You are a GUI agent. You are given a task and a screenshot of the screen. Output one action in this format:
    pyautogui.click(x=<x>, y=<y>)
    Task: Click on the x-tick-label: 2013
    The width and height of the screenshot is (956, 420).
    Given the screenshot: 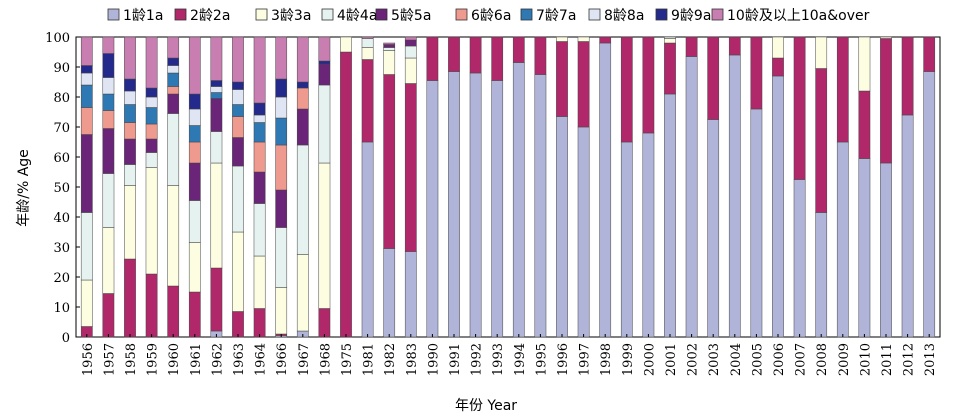 What is the action you would take?
    pyautogui.click(x=930, y=359)
    